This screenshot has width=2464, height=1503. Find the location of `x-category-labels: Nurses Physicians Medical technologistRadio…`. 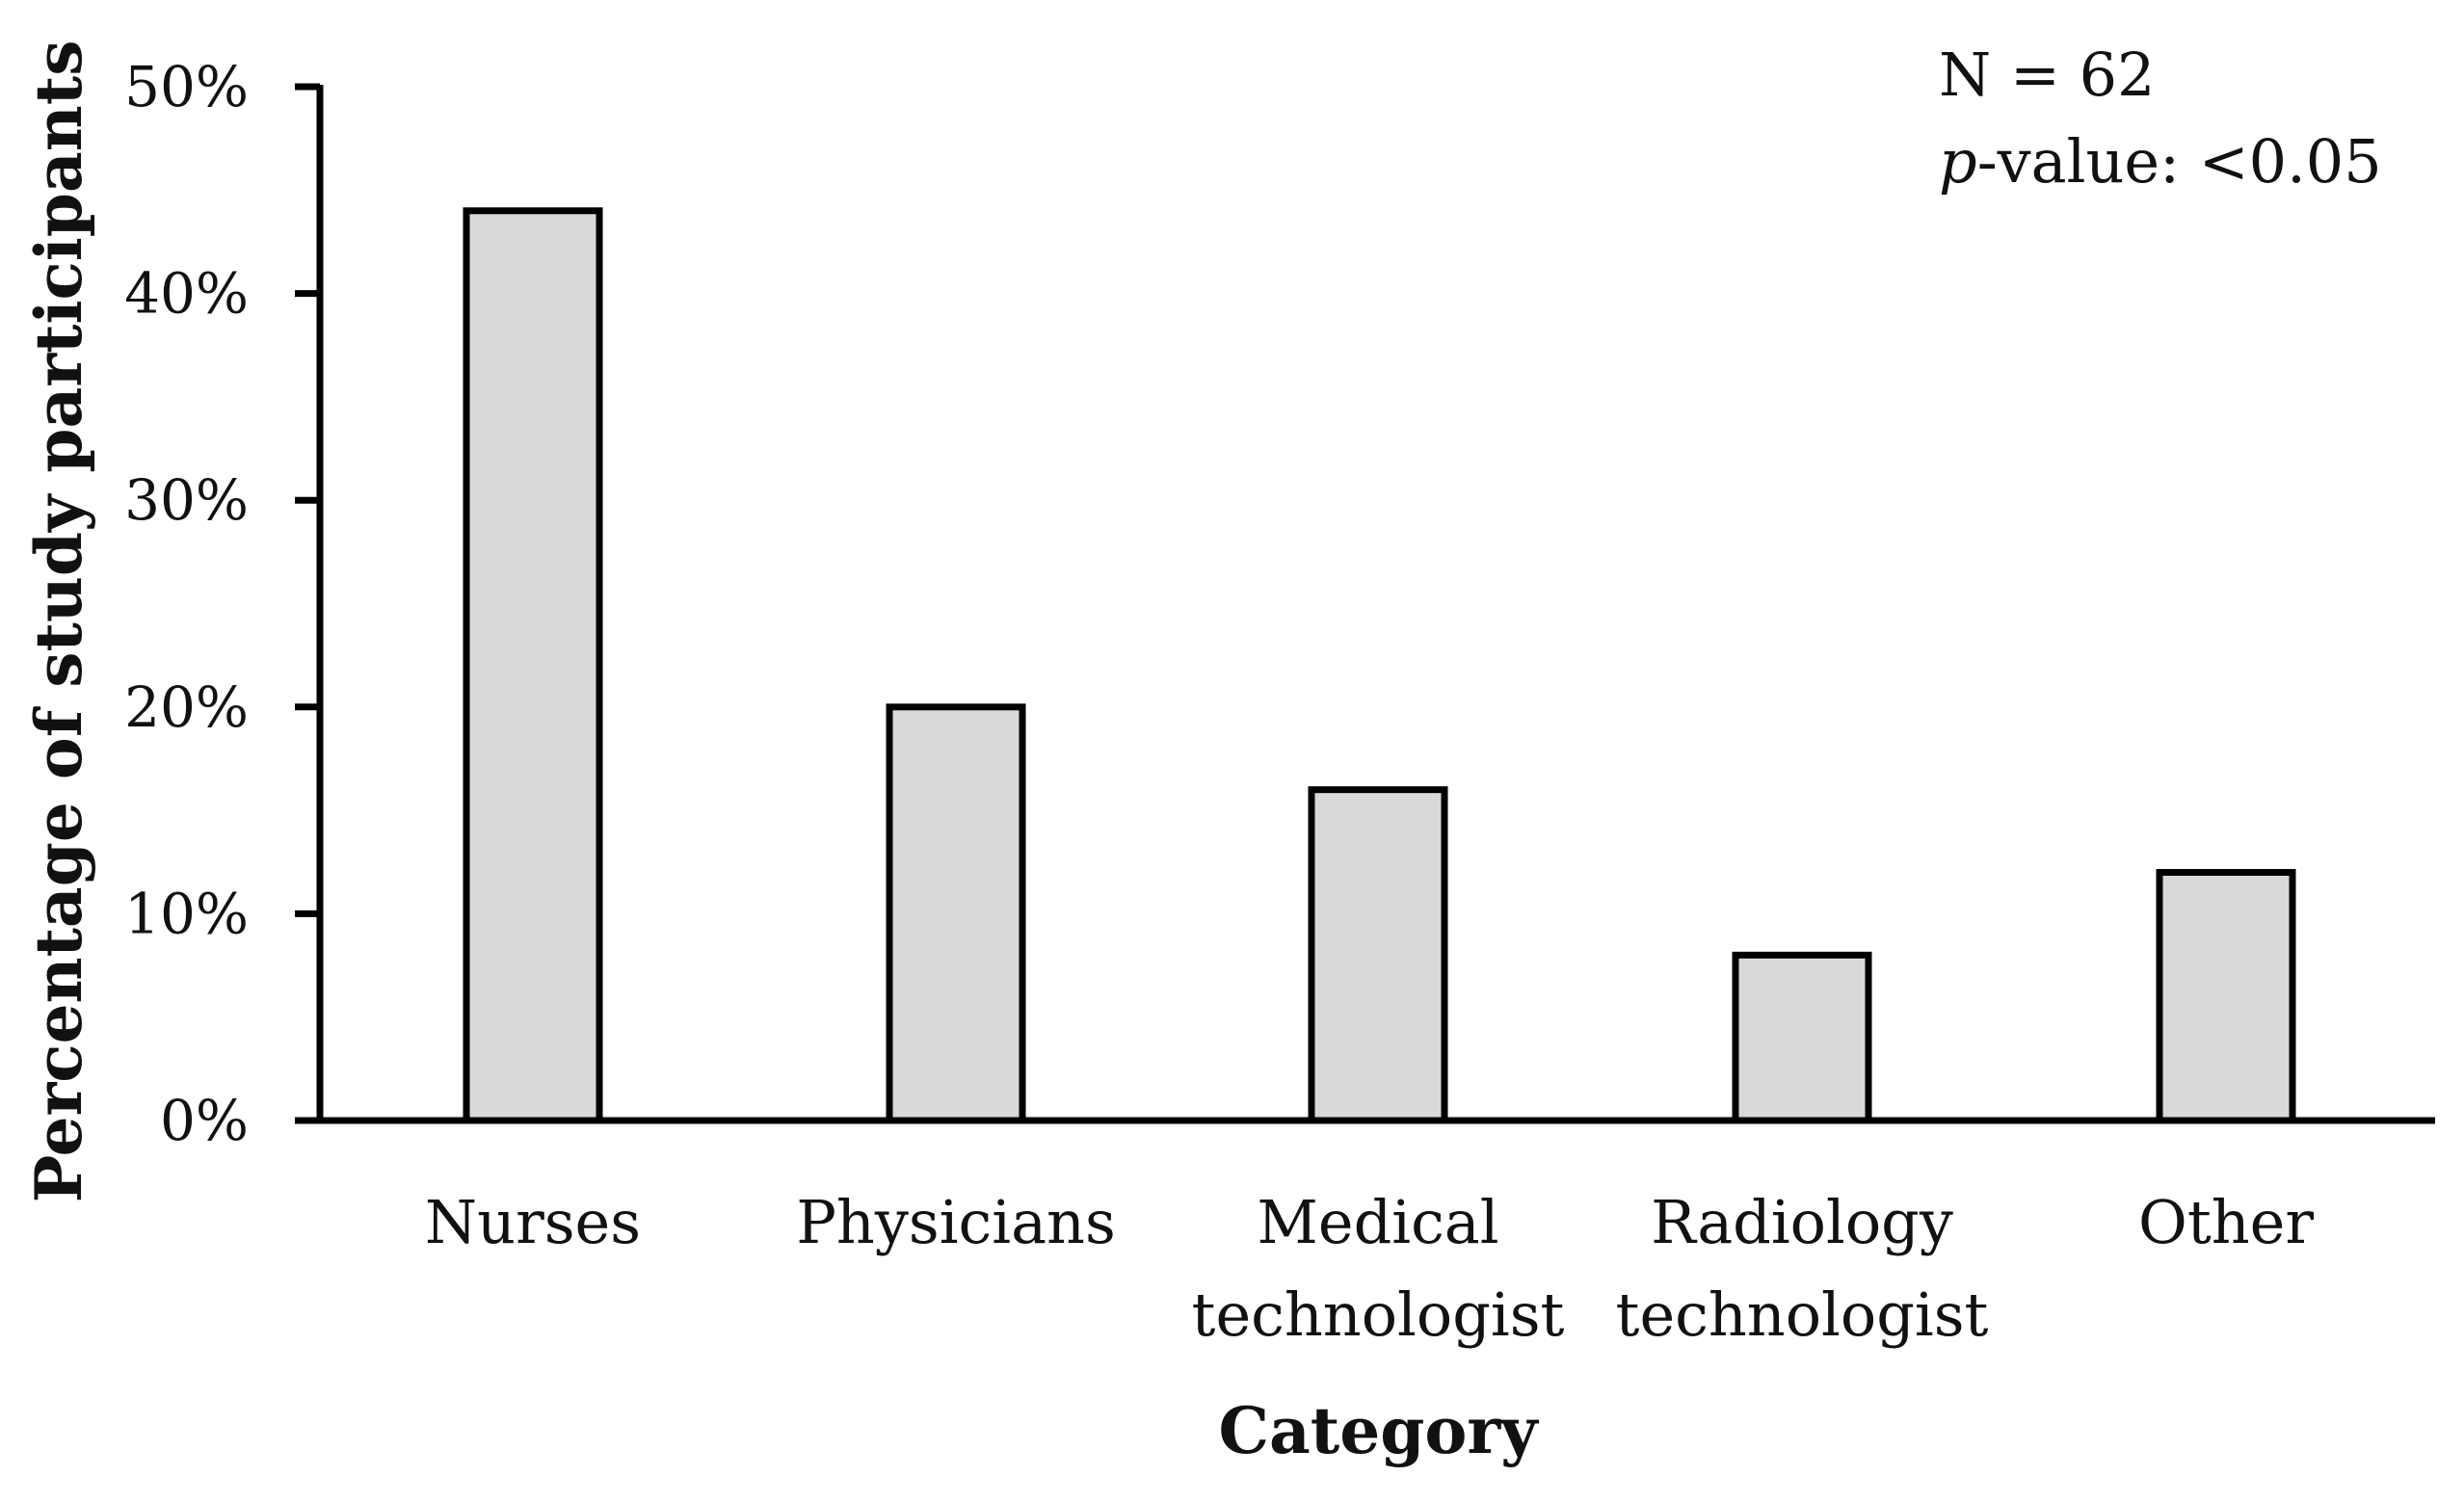

x-category-labels: Nurses Physicians Medical technologistRadio… is located at coordinates (1369, 1268).